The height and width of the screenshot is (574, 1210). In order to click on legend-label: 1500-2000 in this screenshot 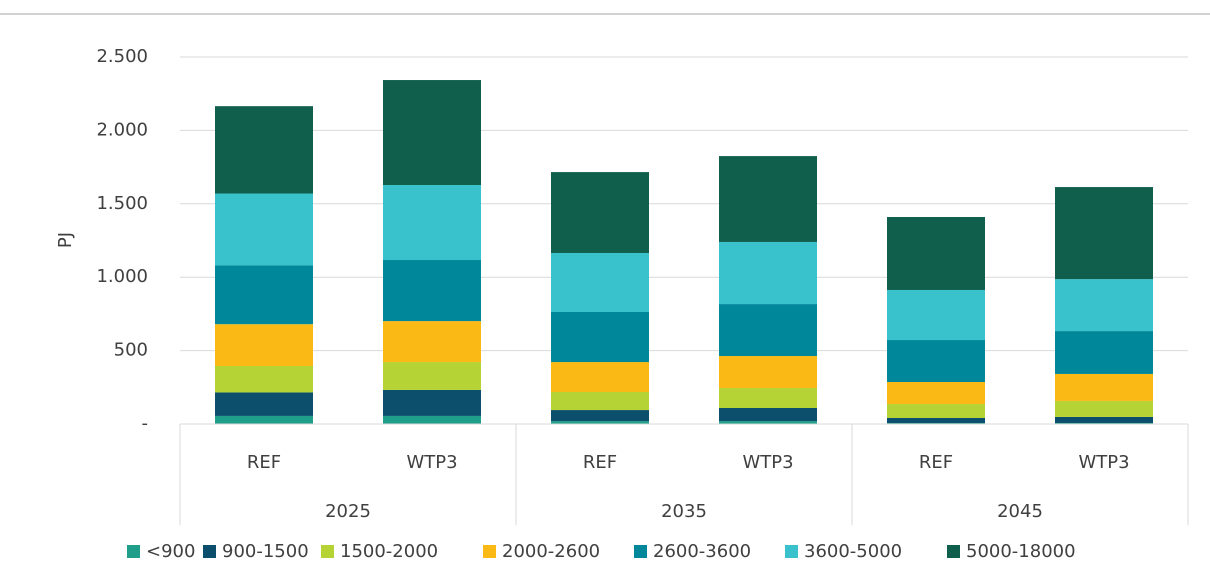, I will do `click(389, 551)`.